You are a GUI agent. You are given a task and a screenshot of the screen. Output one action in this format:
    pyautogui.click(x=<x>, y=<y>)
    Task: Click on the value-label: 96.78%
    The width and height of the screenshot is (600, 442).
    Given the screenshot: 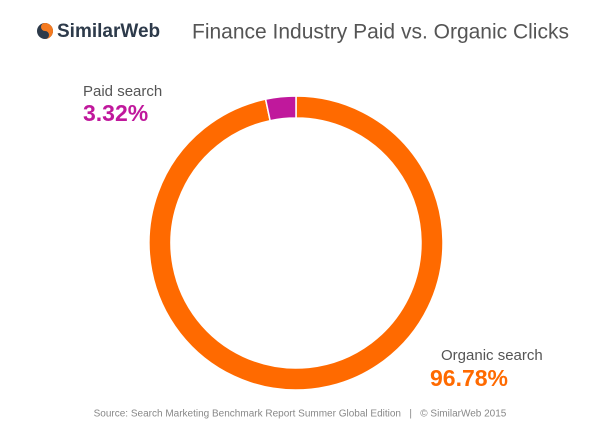 What is the action you would take?
    pyautogui.click(x=469, y=378)
    